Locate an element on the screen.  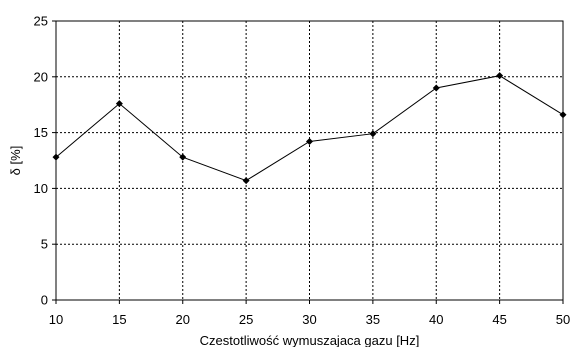
x-tick-label: 10 is located at coordinates (56, 319).